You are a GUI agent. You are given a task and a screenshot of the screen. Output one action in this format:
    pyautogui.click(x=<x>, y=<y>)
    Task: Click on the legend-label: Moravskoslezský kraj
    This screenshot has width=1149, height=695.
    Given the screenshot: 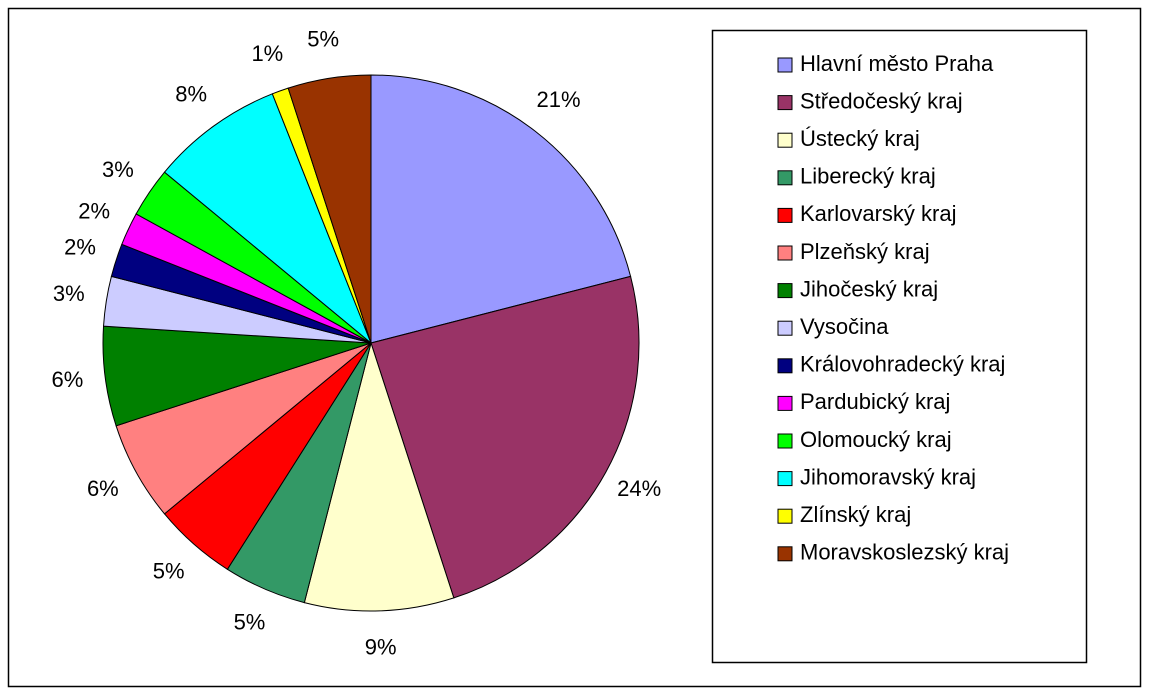 What is the action you would take?
    pyautogui.click(x=904, y=552)
    